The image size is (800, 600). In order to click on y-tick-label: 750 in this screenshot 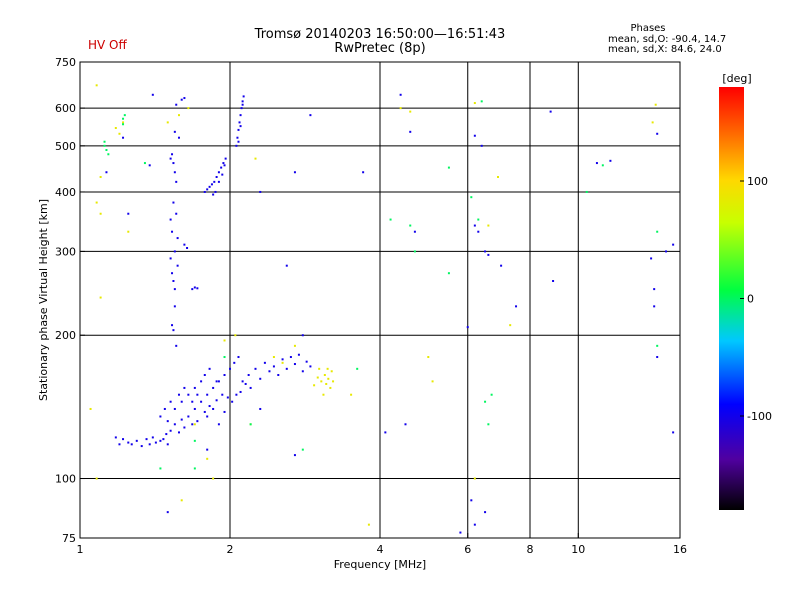, I will do `click(65, 62)`.